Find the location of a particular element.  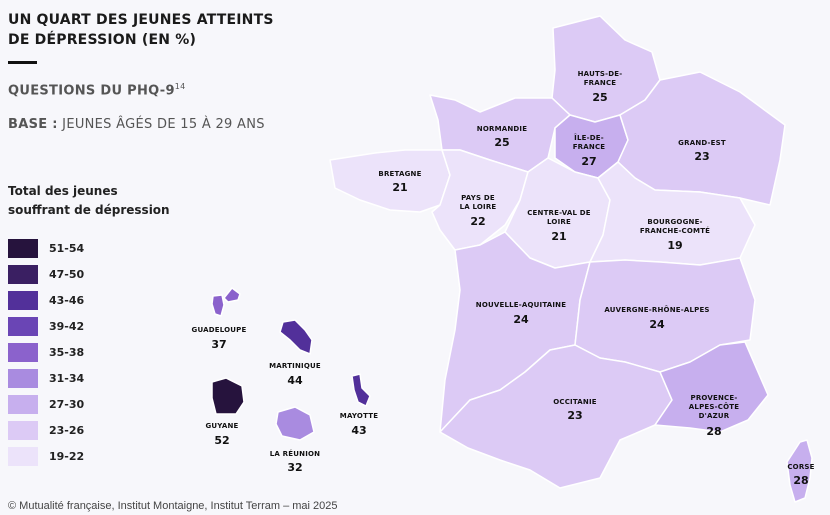

value-corse: 28 is located at coordinates (800, 480).